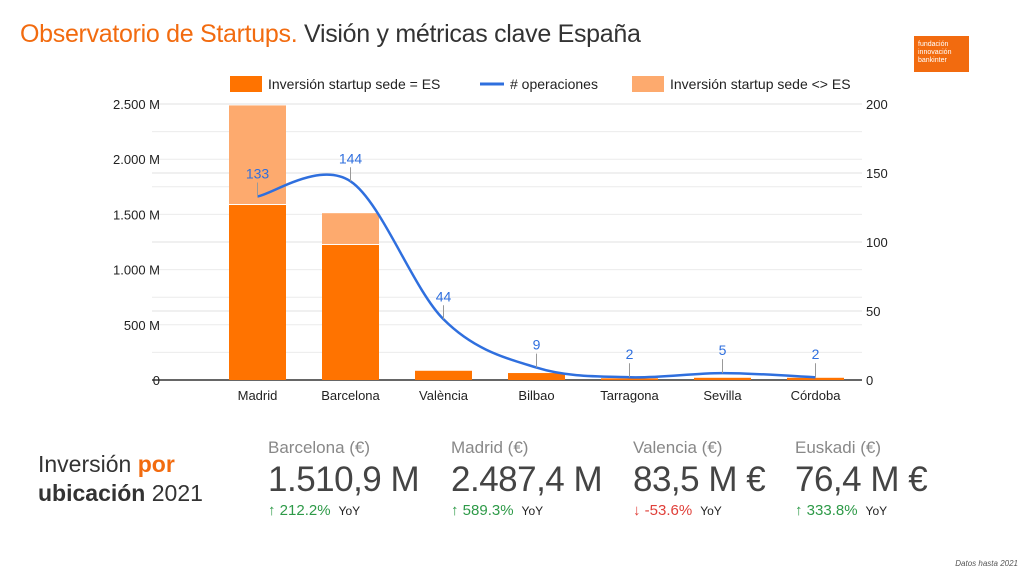 Image resolution: width=1024 pixels, height=576 pixels. I want to click on kpi-value: 1.510,9 M, so click(344, 479).